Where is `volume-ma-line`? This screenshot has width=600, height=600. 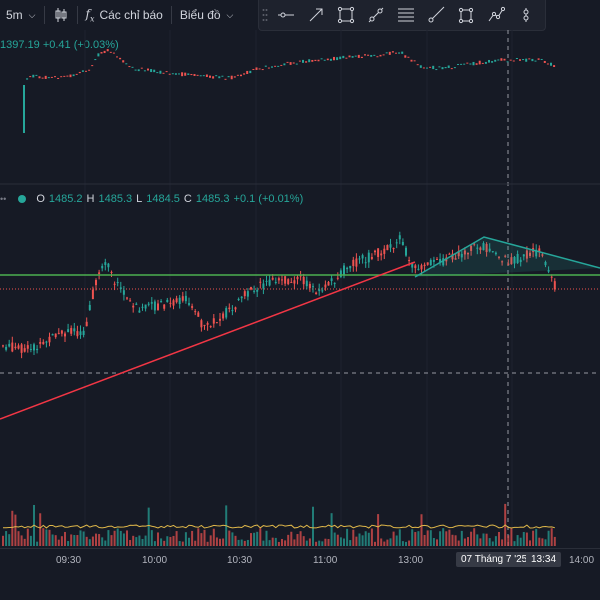
volume-ma-line is located at coordinates (278, 526).